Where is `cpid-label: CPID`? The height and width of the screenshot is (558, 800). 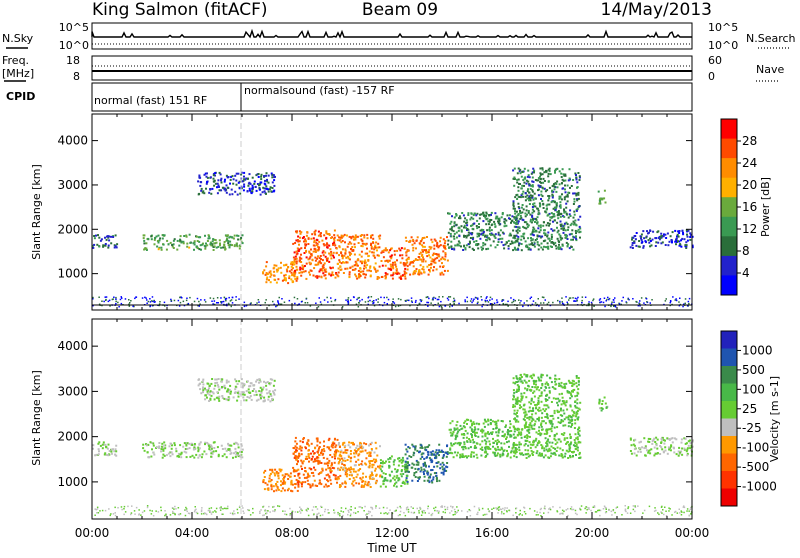
cpid-label: CPID is located at coordinates (20, 96).